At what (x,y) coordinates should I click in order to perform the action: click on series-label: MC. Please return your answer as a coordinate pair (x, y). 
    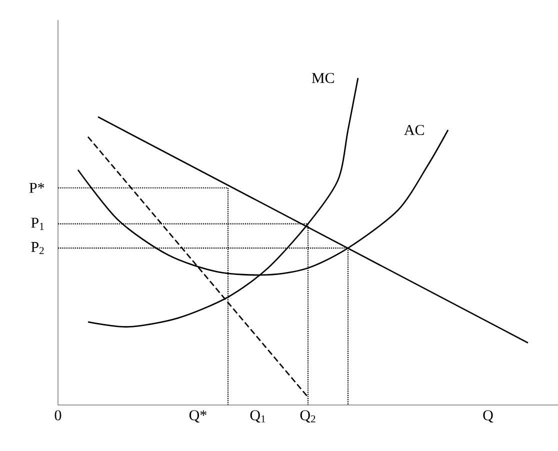
    Looking at the image, I should click on (323, 78).